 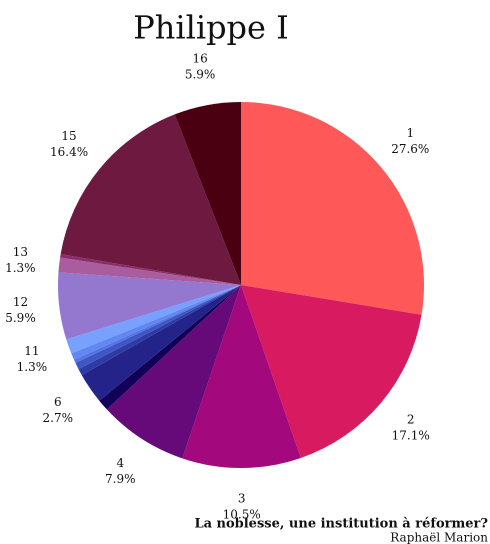 I want to click on slice-category: 11, so click(x=31, y=351).